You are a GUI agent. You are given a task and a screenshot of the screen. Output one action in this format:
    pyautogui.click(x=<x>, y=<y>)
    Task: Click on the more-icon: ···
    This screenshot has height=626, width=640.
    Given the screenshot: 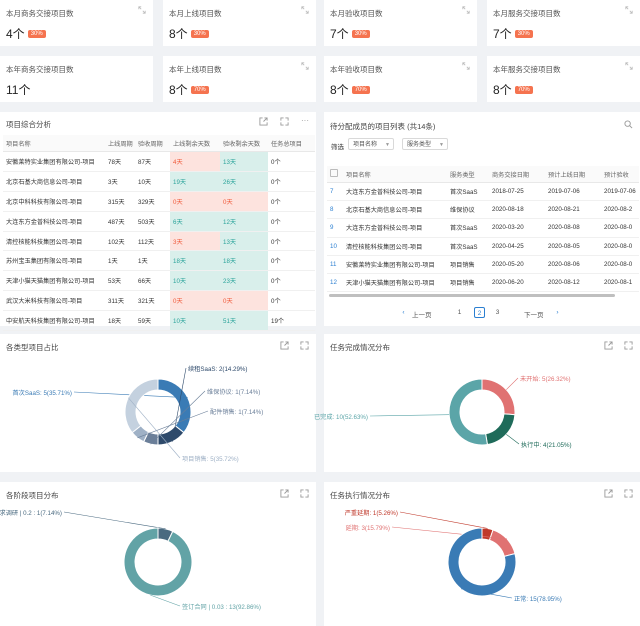 What is the action you would take?
    pyautogui.click(x=305, y=120)
    